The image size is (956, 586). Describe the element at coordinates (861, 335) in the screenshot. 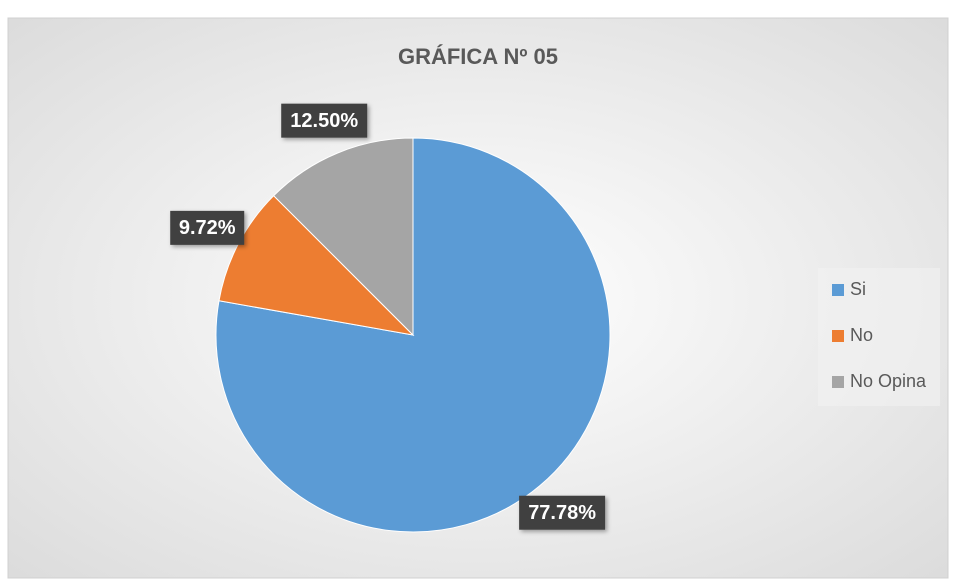

I see `legend-label: No` at that location.